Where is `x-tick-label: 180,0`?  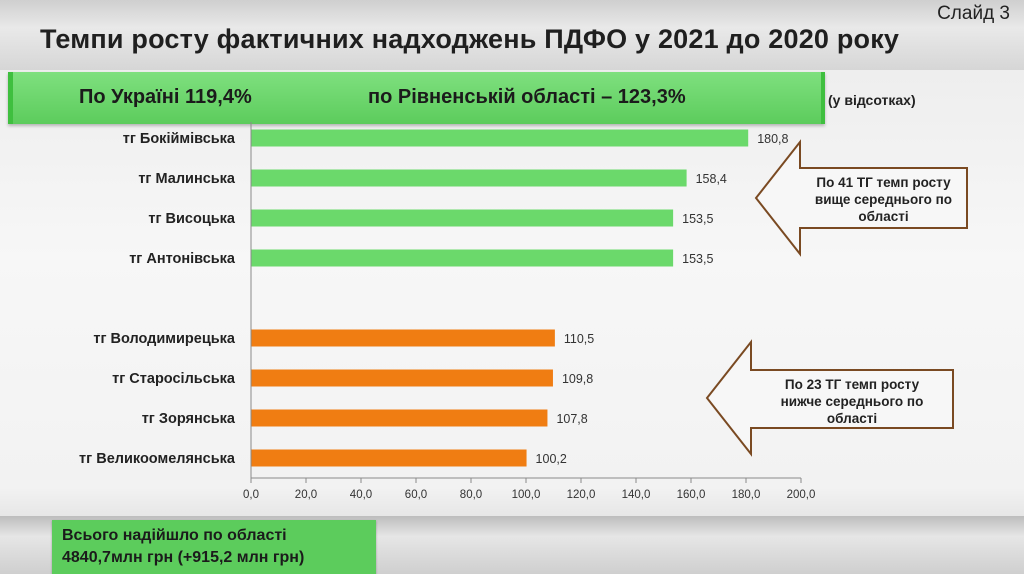
x-tick-label: 180,0 is located at coordinates (746, 495).